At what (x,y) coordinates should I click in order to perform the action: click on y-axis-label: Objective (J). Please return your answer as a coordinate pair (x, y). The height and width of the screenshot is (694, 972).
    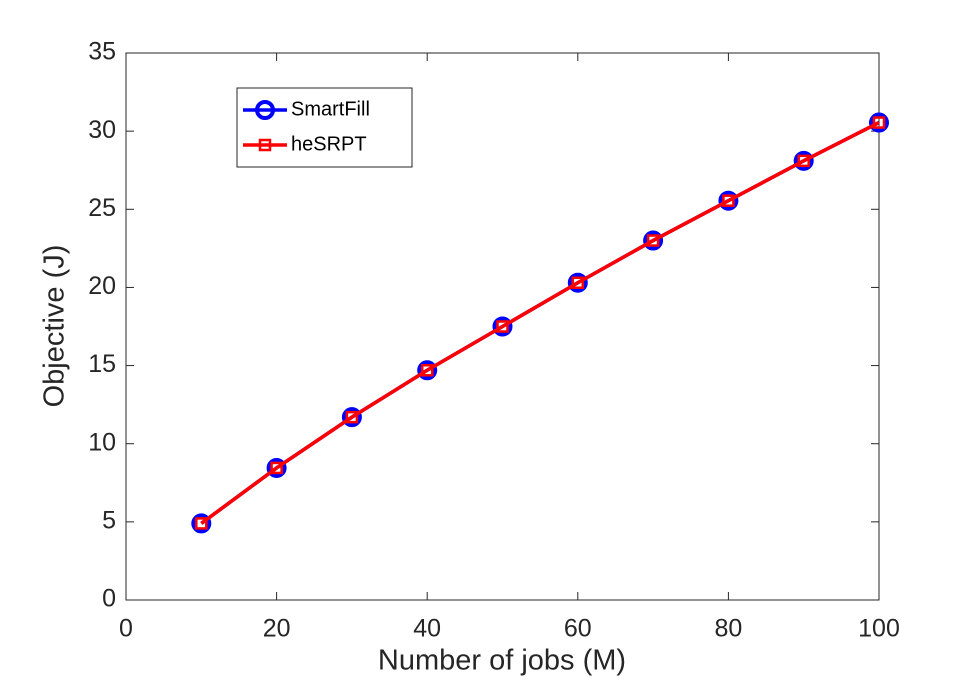
    Looking at the image, I should click on (55, 326).